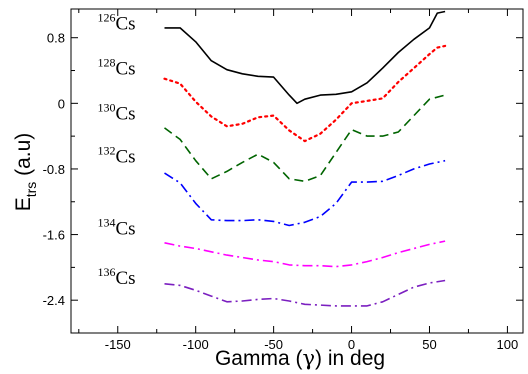  I want to click on series-label-mass: 132, so click(106, 150).